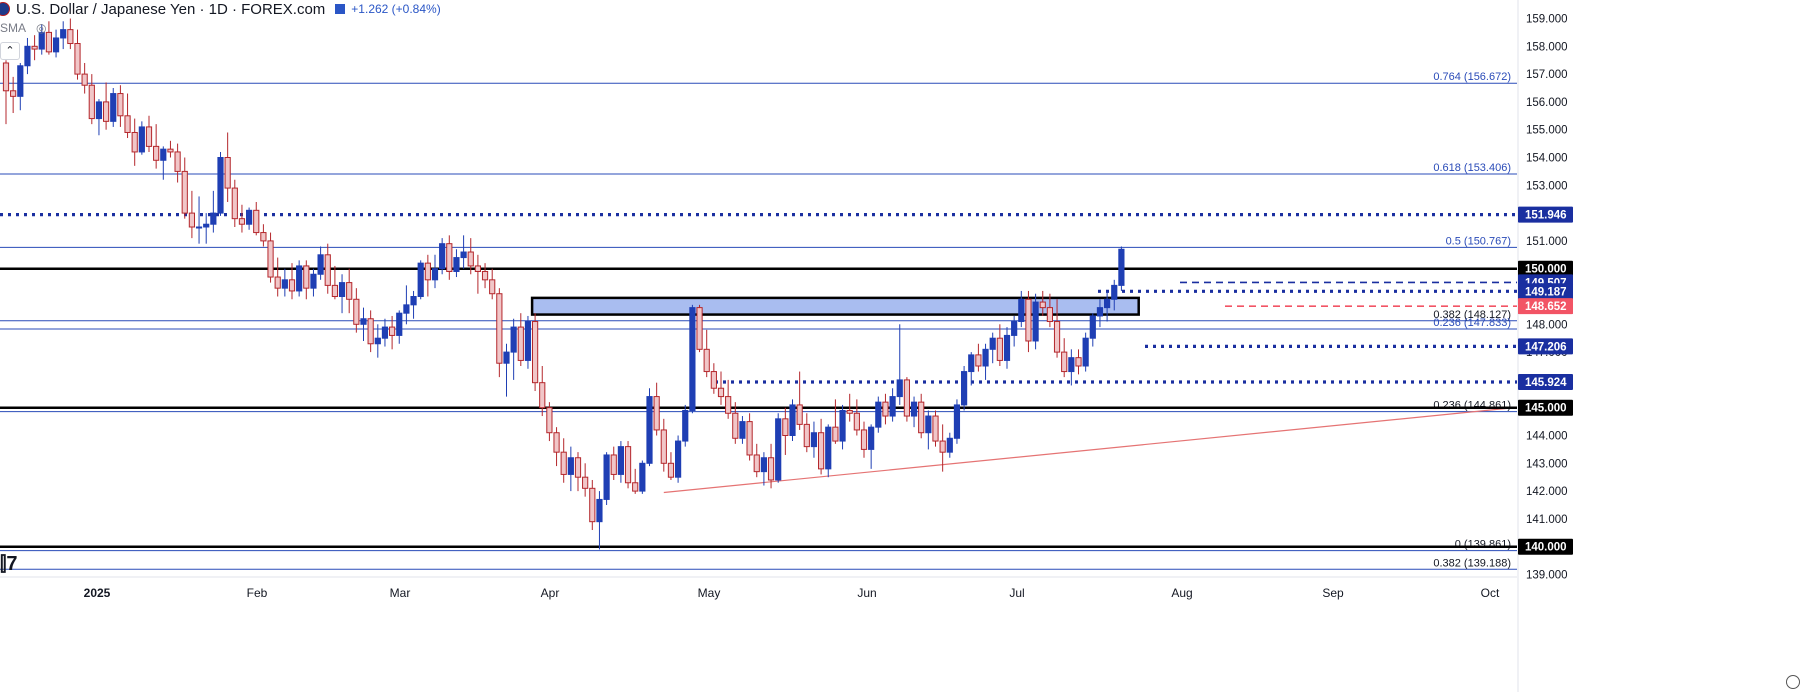 The image size is (1802, 692). I want to click on hide-eye-icon: ◎, so click(41, 28).